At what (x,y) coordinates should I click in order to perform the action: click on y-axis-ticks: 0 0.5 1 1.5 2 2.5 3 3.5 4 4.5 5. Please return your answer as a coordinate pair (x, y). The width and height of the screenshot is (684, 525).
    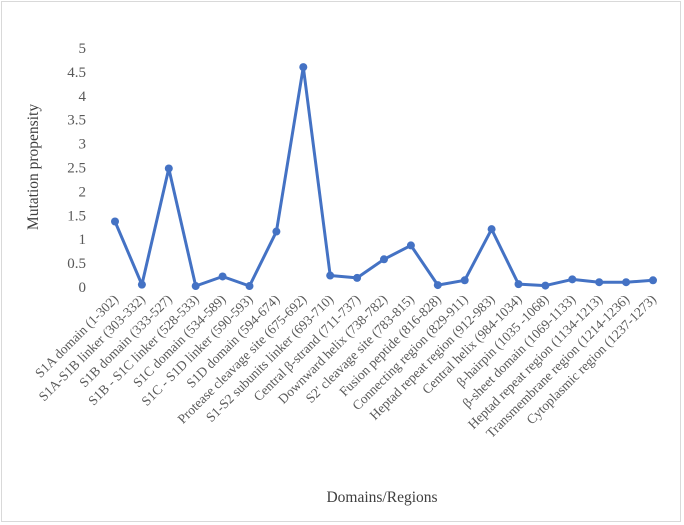
    Looking at the image, I should click on (76, 168).